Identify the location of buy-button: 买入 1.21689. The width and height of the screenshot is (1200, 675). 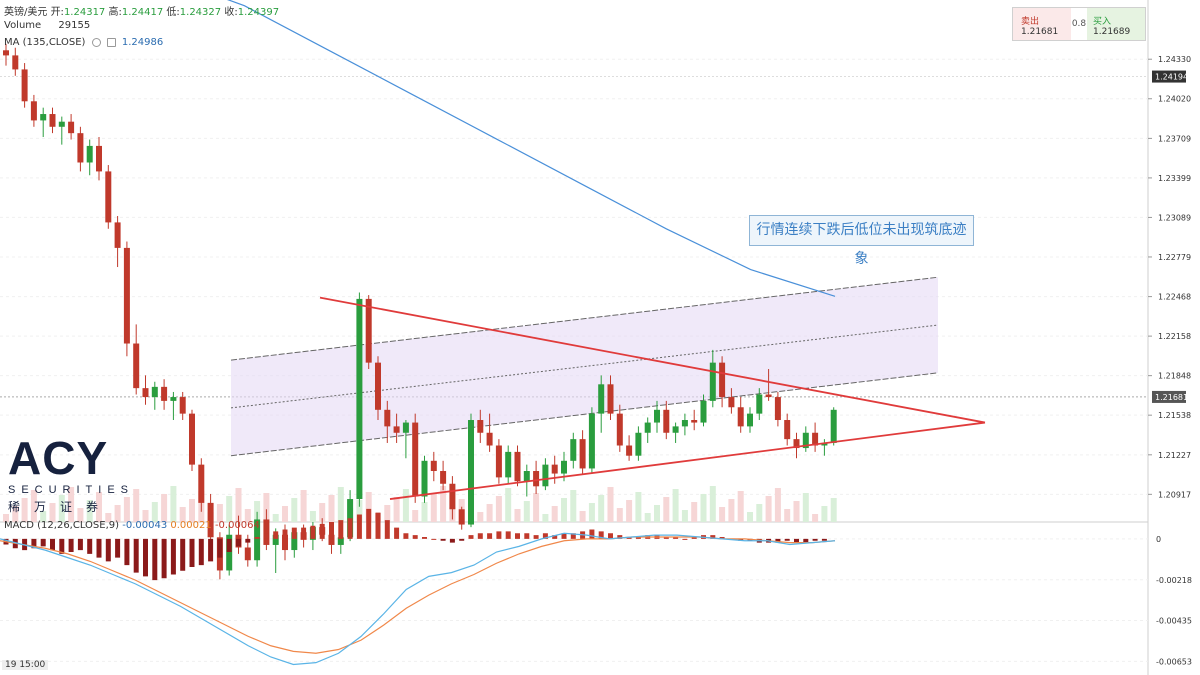
(1116, 24).